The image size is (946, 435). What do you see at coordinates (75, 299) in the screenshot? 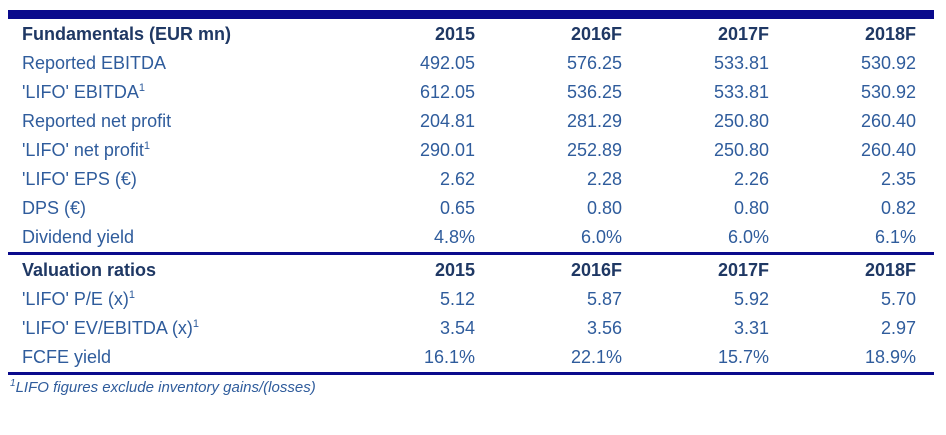
I see `row-label-text: 'LIFO' P/E (x)` at bounding box center [75, 299].